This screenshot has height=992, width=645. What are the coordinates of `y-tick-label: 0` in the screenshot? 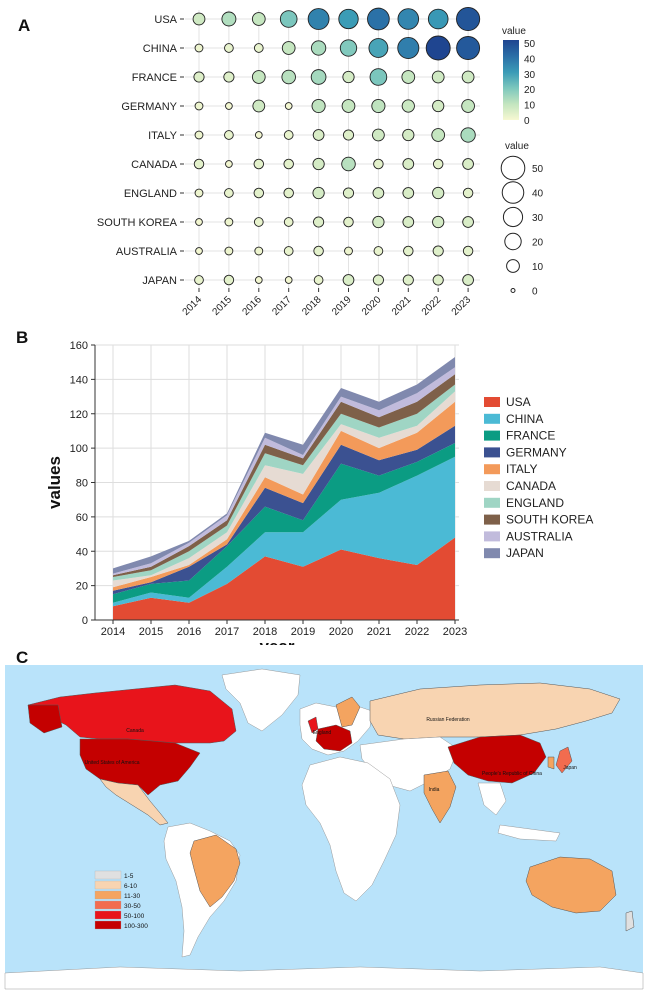 It's located at (85, 621).